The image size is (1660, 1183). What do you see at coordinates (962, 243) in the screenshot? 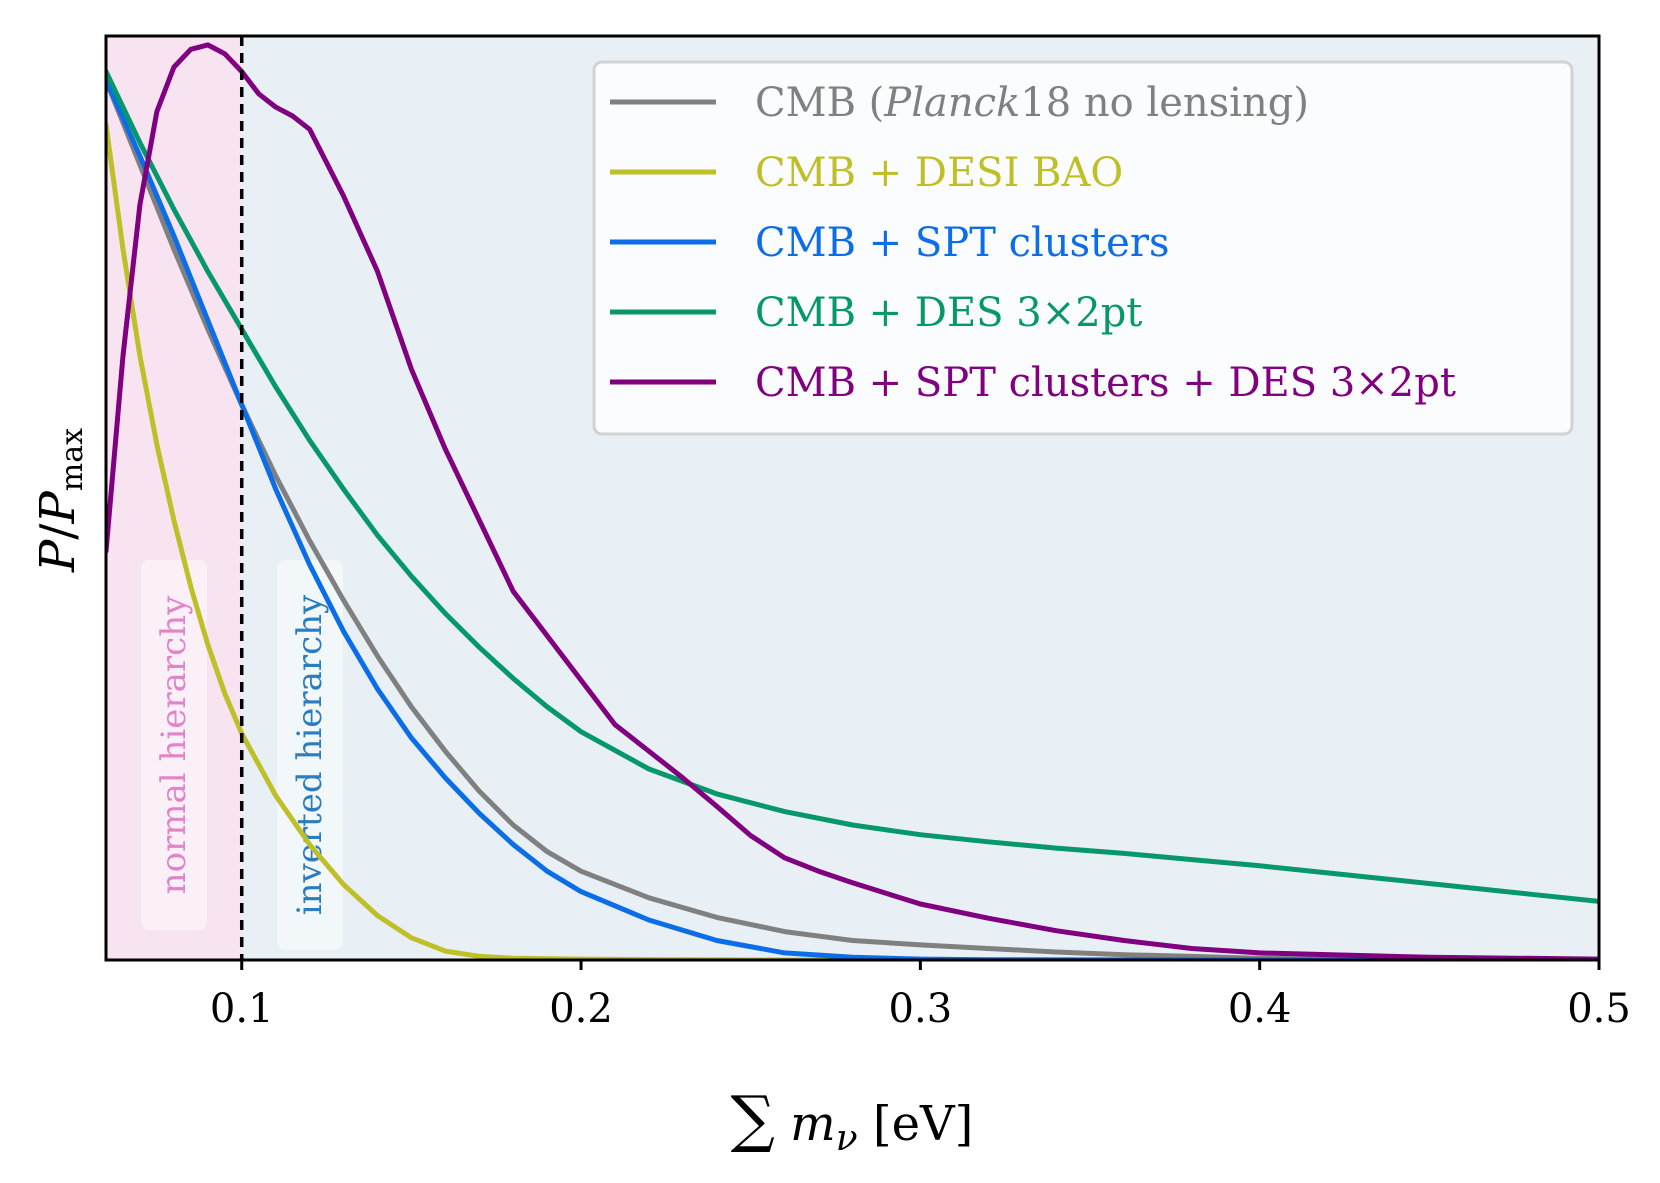
I see `legend-label-2: CMB + SPT clusters` at bounding box center [962, 243].